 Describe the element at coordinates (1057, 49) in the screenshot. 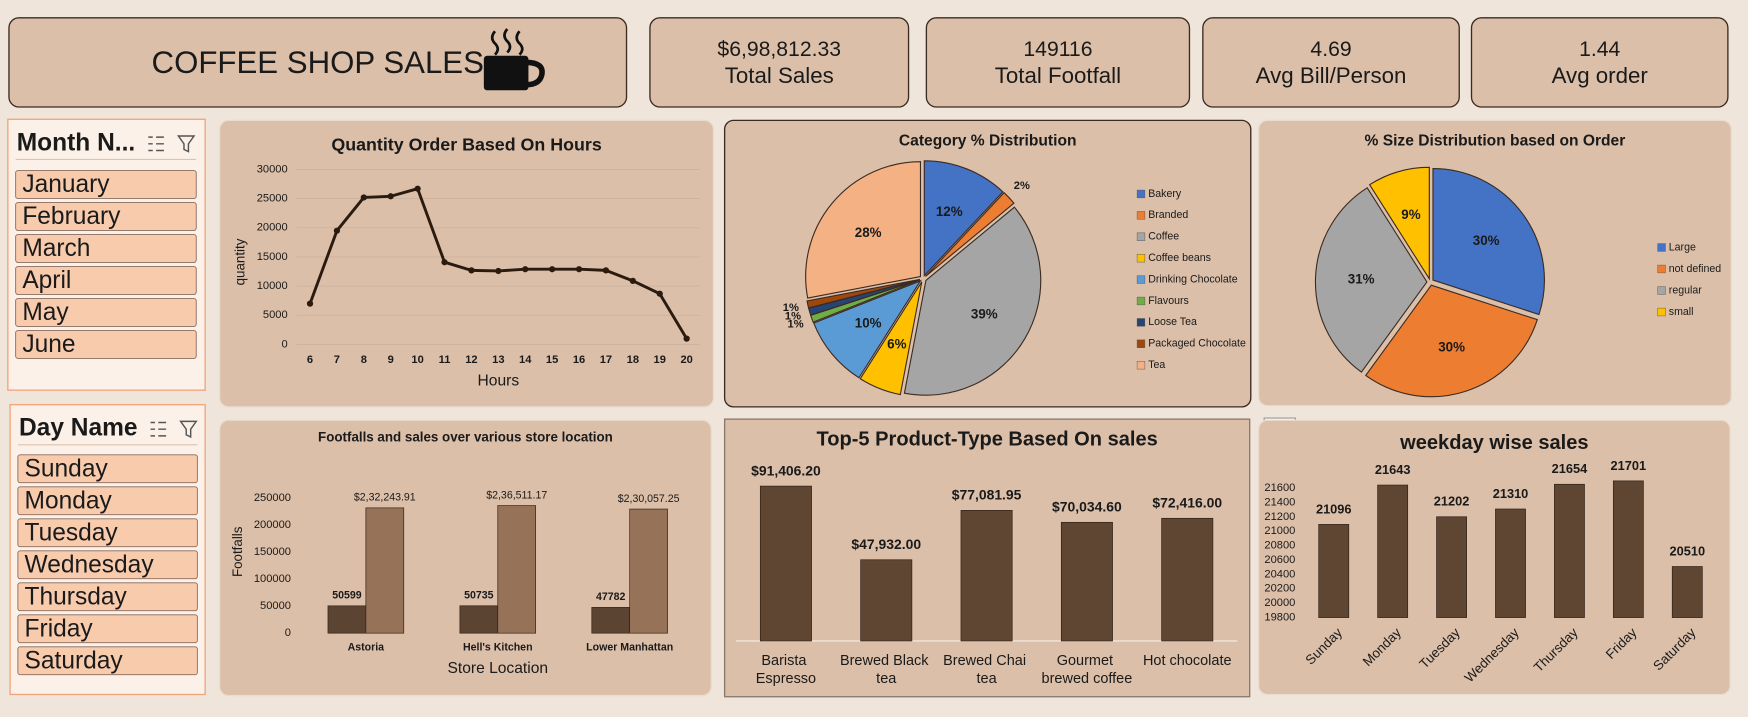

I see `kpi-value: 149116` at that location.